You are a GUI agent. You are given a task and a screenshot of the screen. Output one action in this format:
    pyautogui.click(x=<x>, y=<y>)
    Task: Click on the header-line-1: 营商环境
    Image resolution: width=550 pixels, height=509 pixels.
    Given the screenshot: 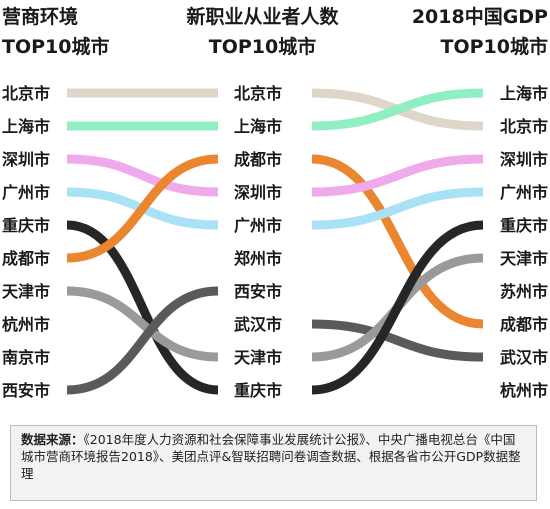 What is the action you would take?
    pyautogui.click(x=40, y=17)
    